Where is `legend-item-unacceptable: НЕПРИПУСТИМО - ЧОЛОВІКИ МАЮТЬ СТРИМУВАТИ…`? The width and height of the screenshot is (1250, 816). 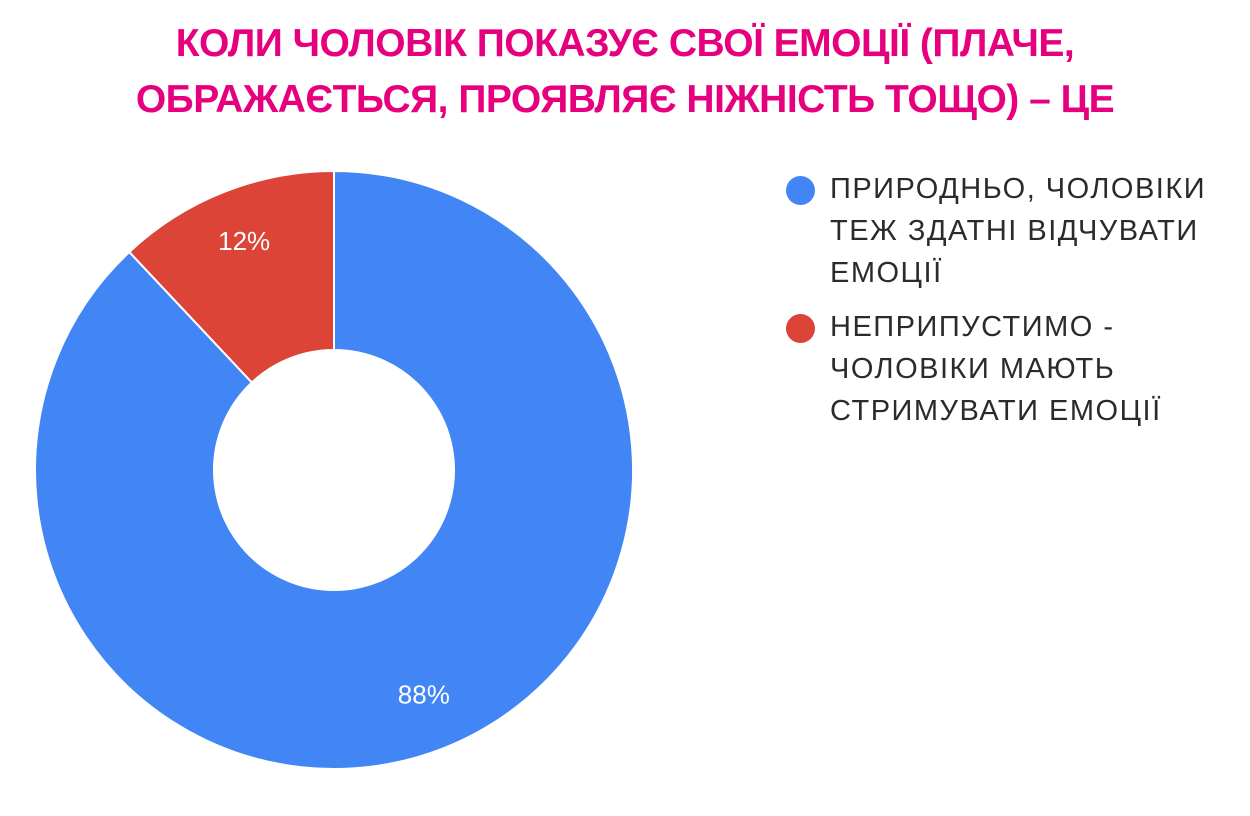
legend-item-unacceptable: НЕПРИПУСТИМО - ЧОЛОВІКИ МАЮТЬ СТРИМУВАТИ… is located at coordinates (1011, 369).